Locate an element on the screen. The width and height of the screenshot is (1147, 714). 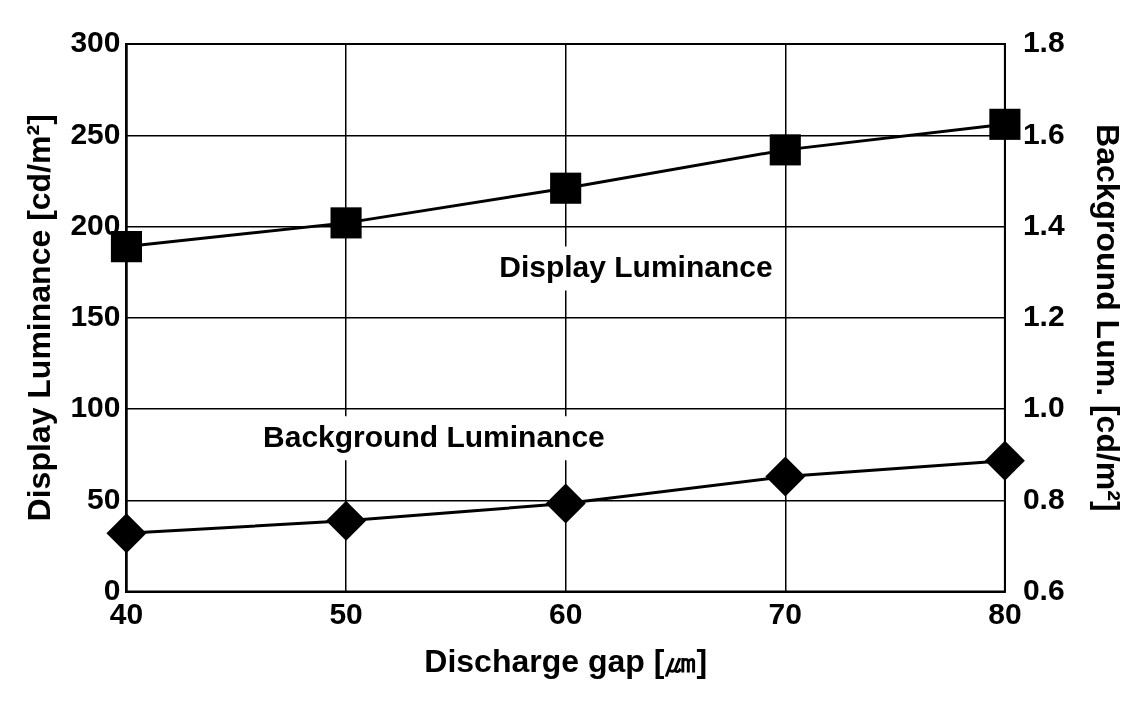
y2-tick-label: 1.8 is located at coordinates (1043, 42).